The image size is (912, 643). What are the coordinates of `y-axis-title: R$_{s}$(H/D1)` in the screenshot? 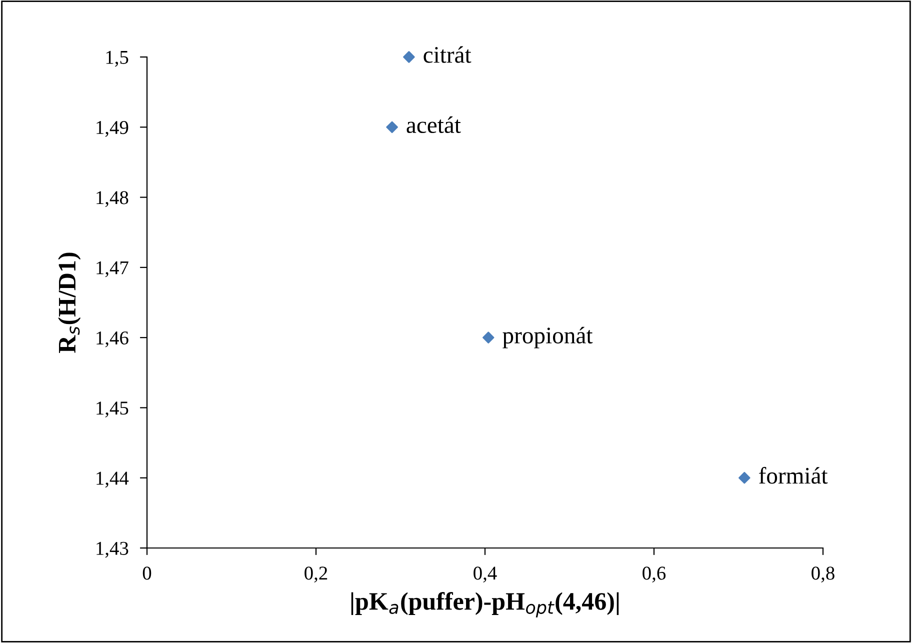 It's located at (69, 302).